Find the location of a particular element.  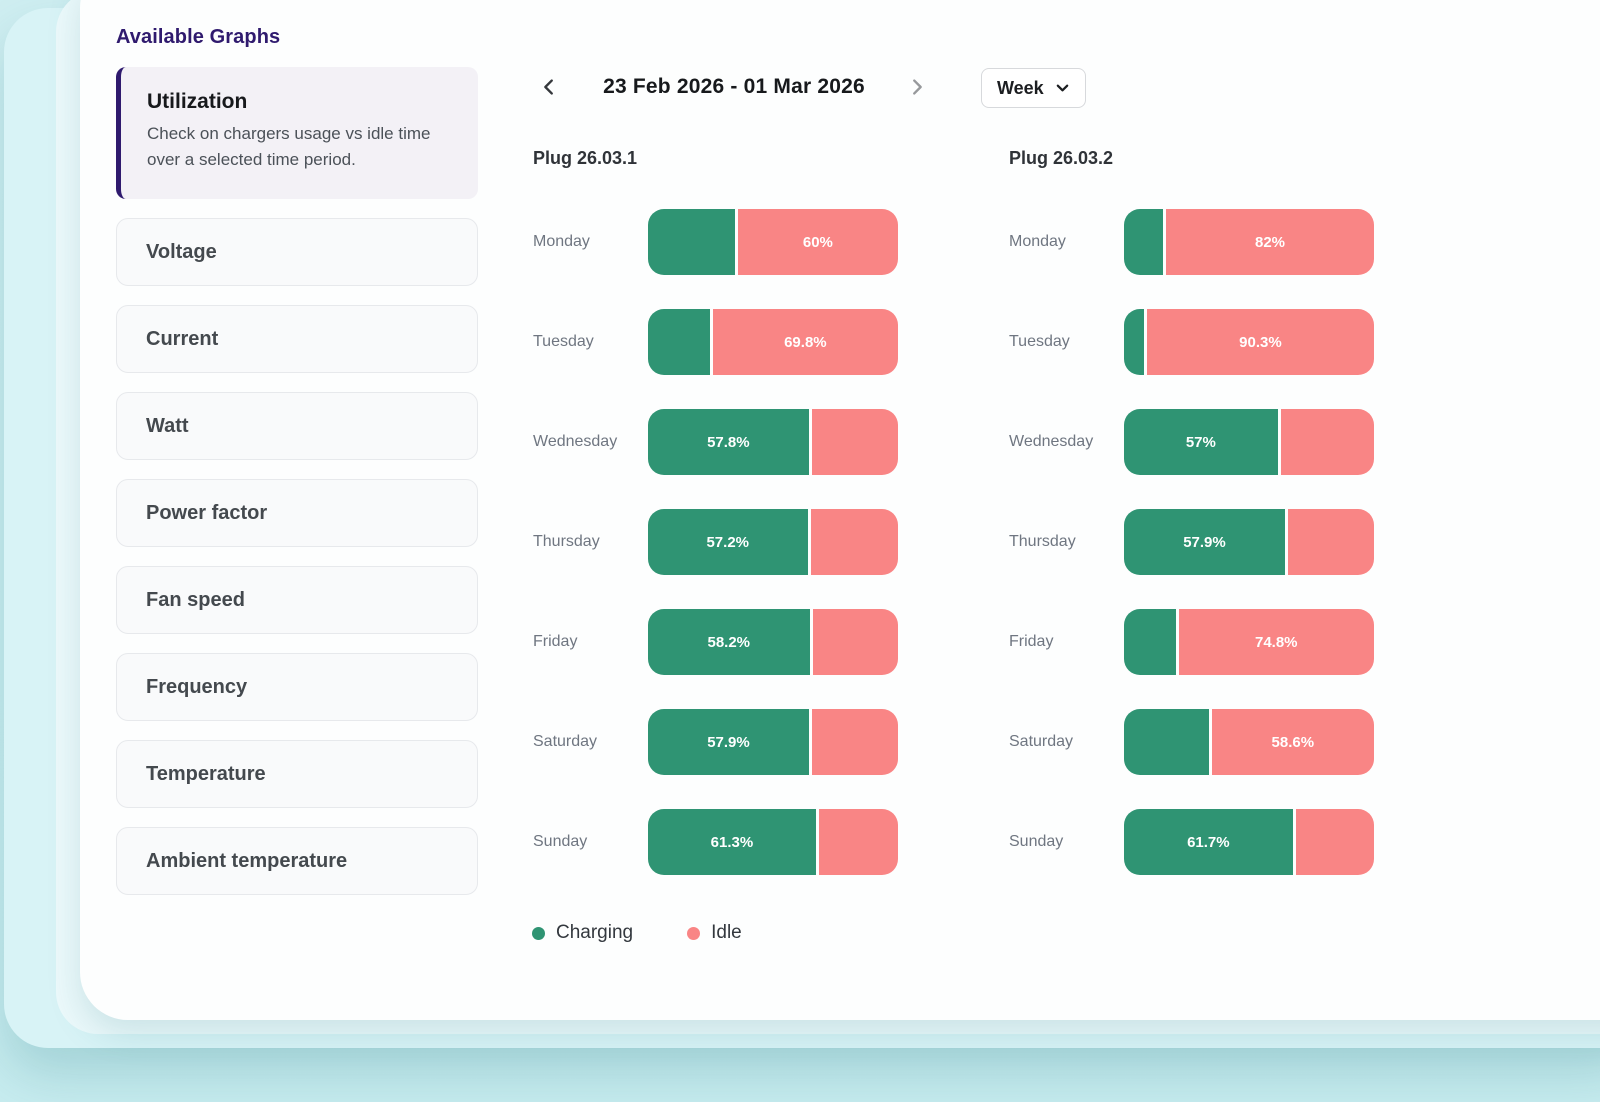

sidebar-item-power-factor: Power factor is located at coordinates (297, 513).